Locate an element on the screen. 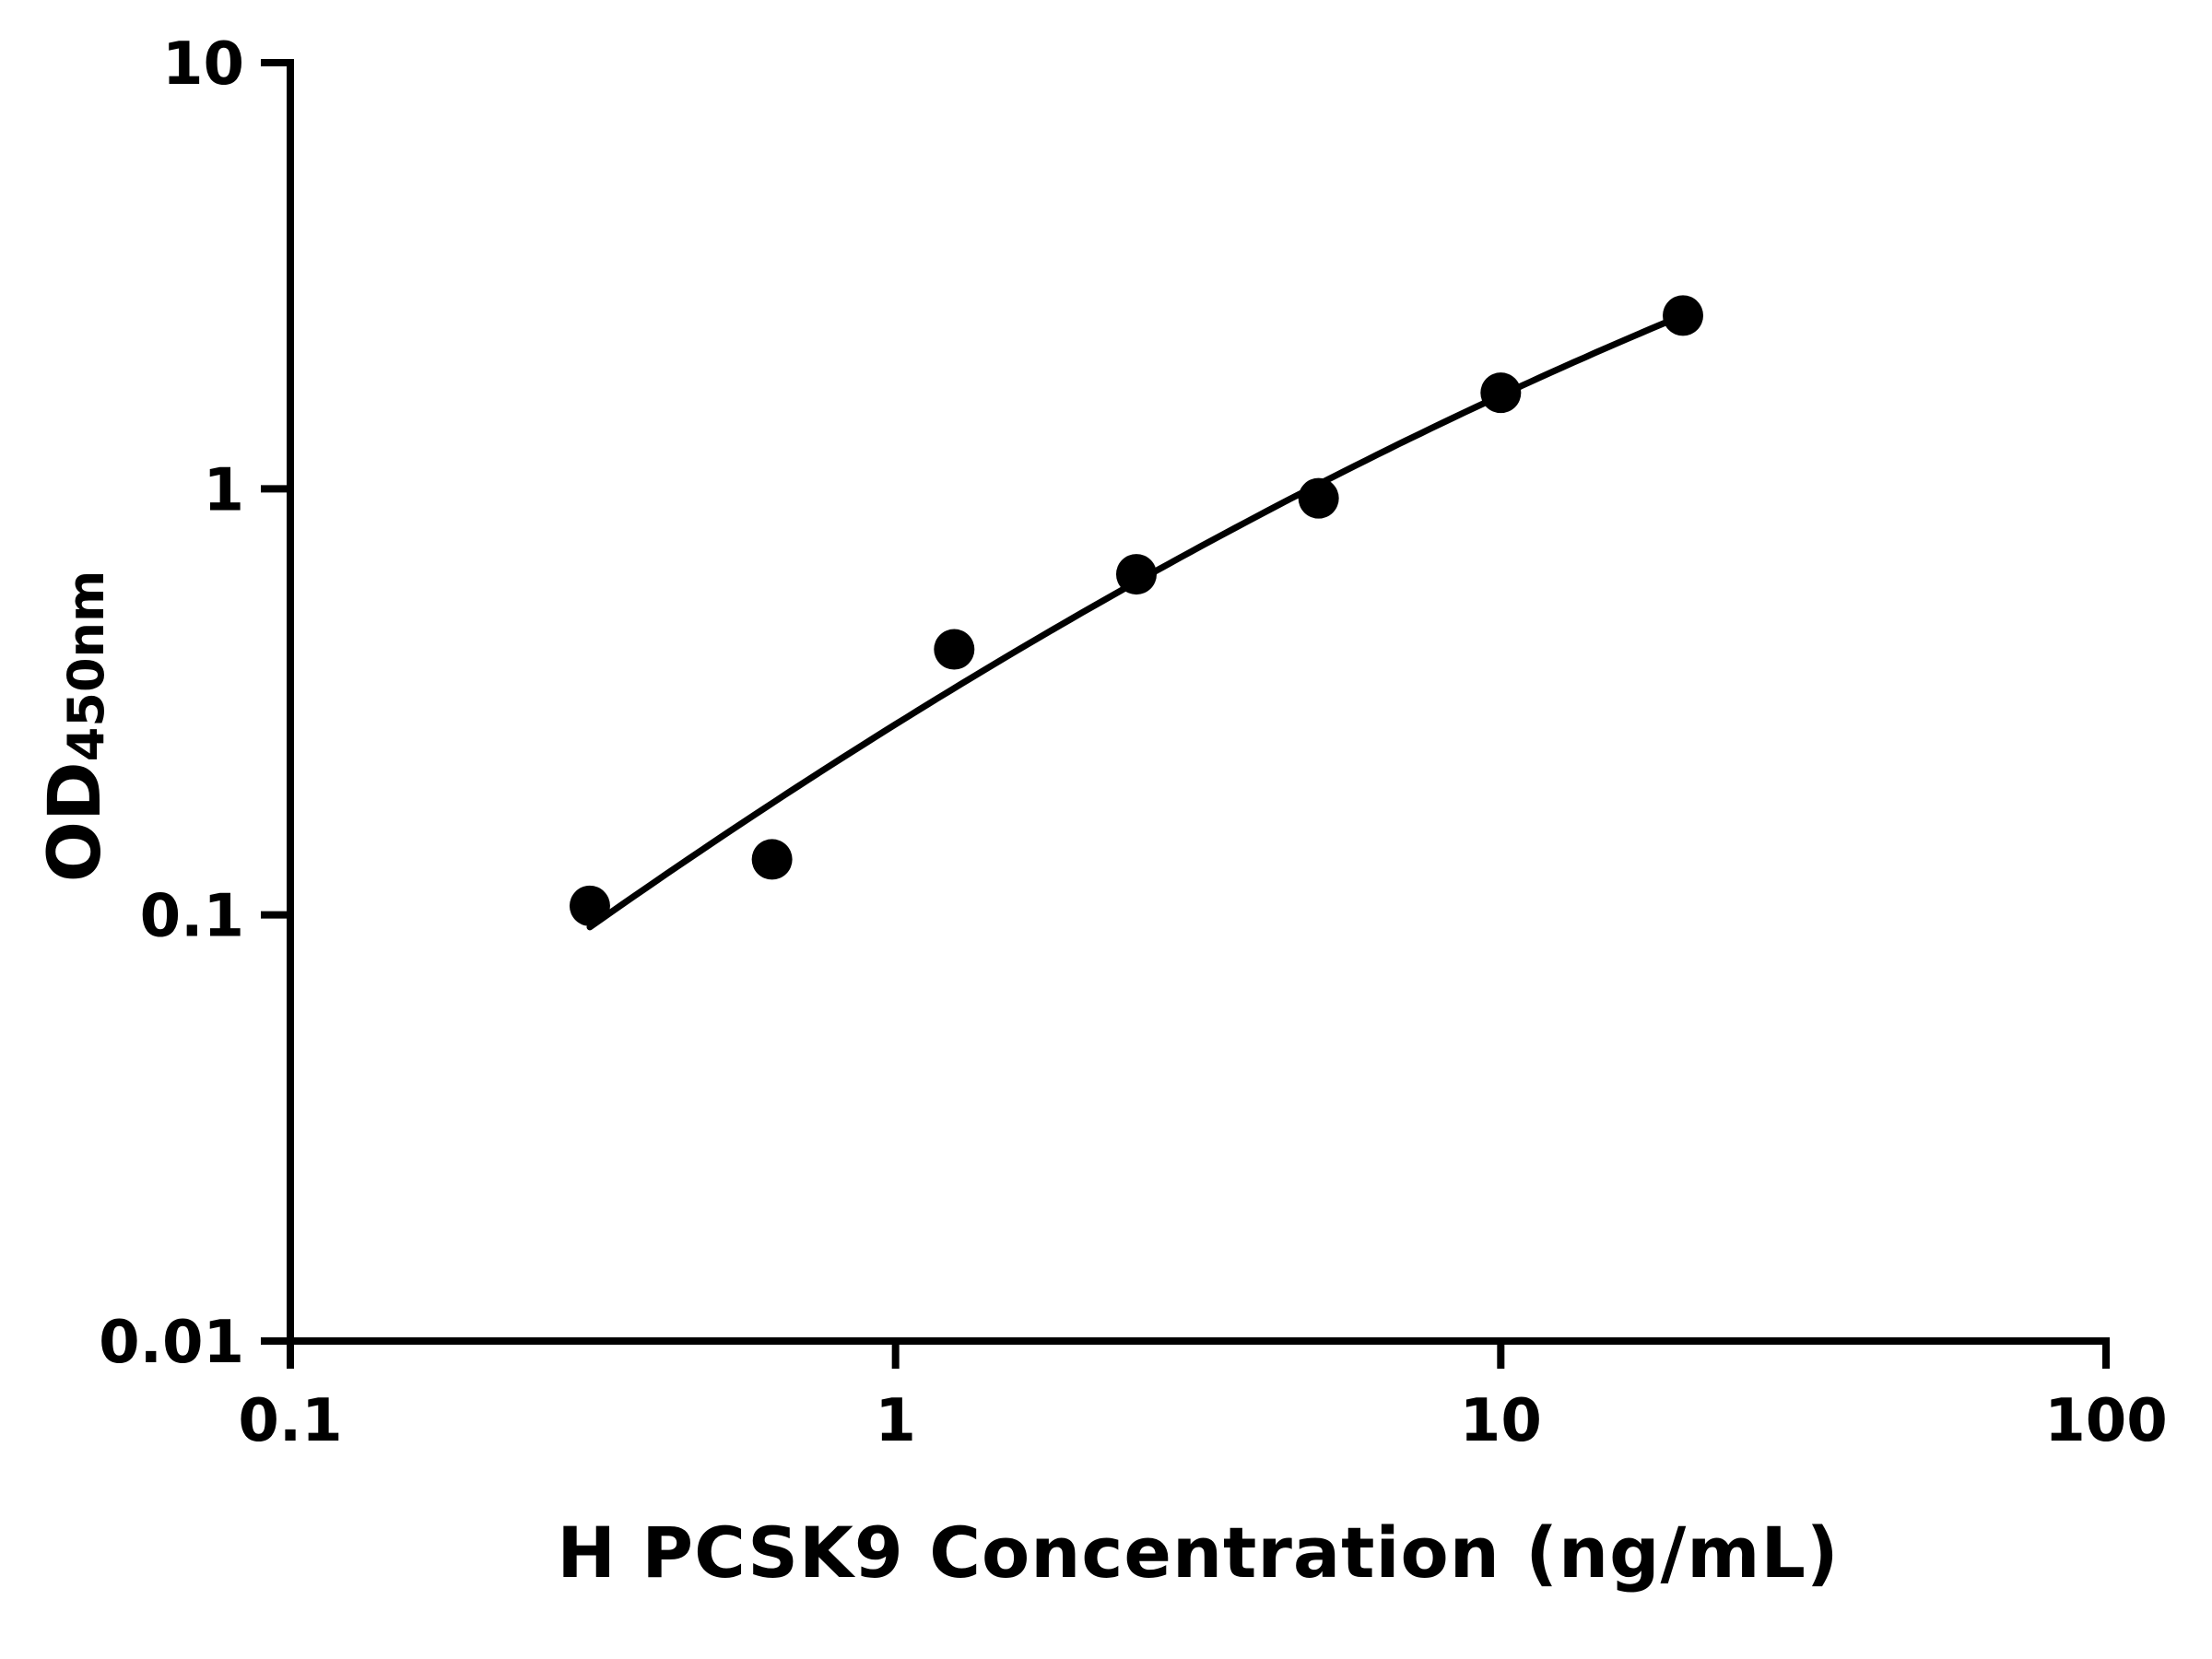 This screenshot has height=1659, width=2212. y-axis-label-sub: 450nm is located at coordinates (86, 666).